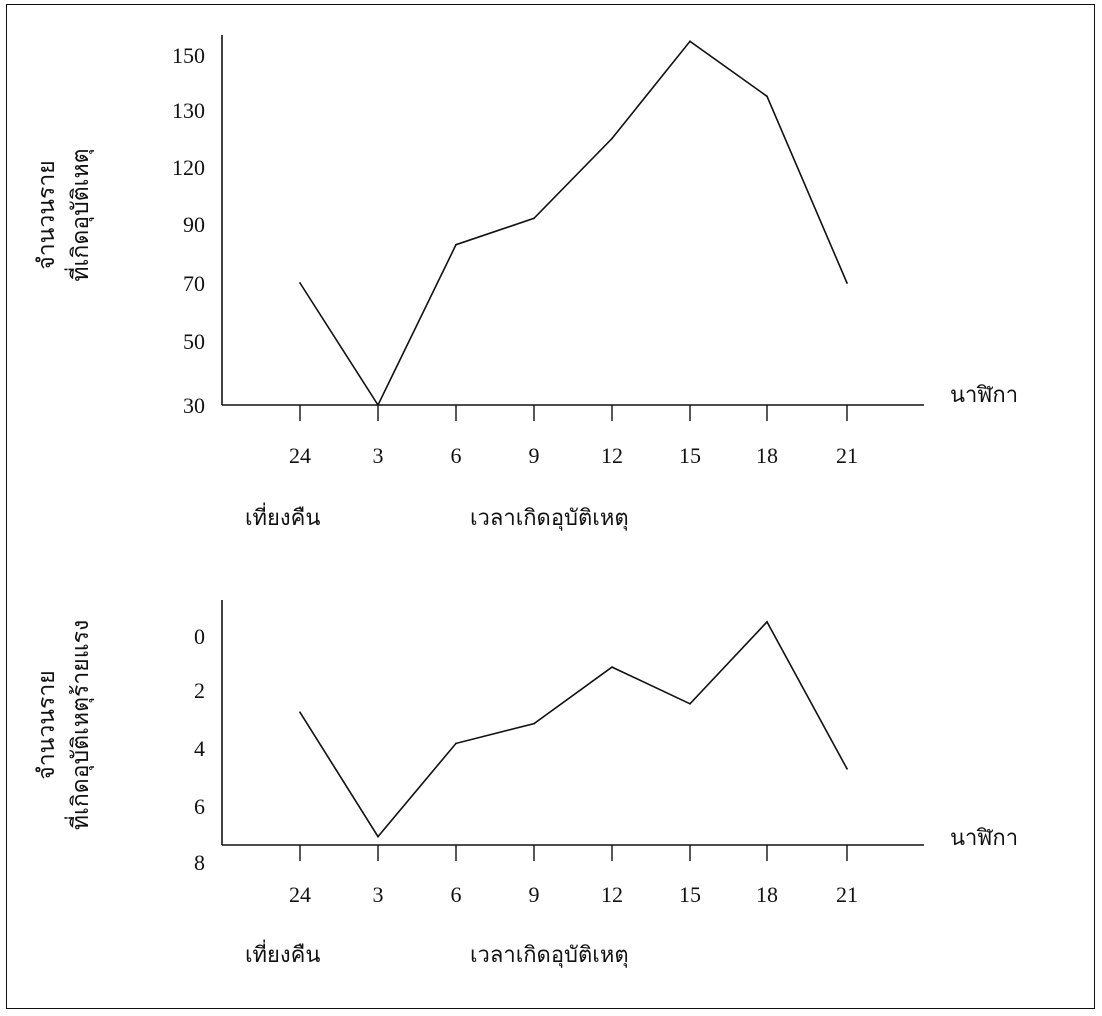  What do you see at coordinates (378, 455) in the screenshot?
I see `chart1-x-tick-label: 3` at bounding box center [378, 455].